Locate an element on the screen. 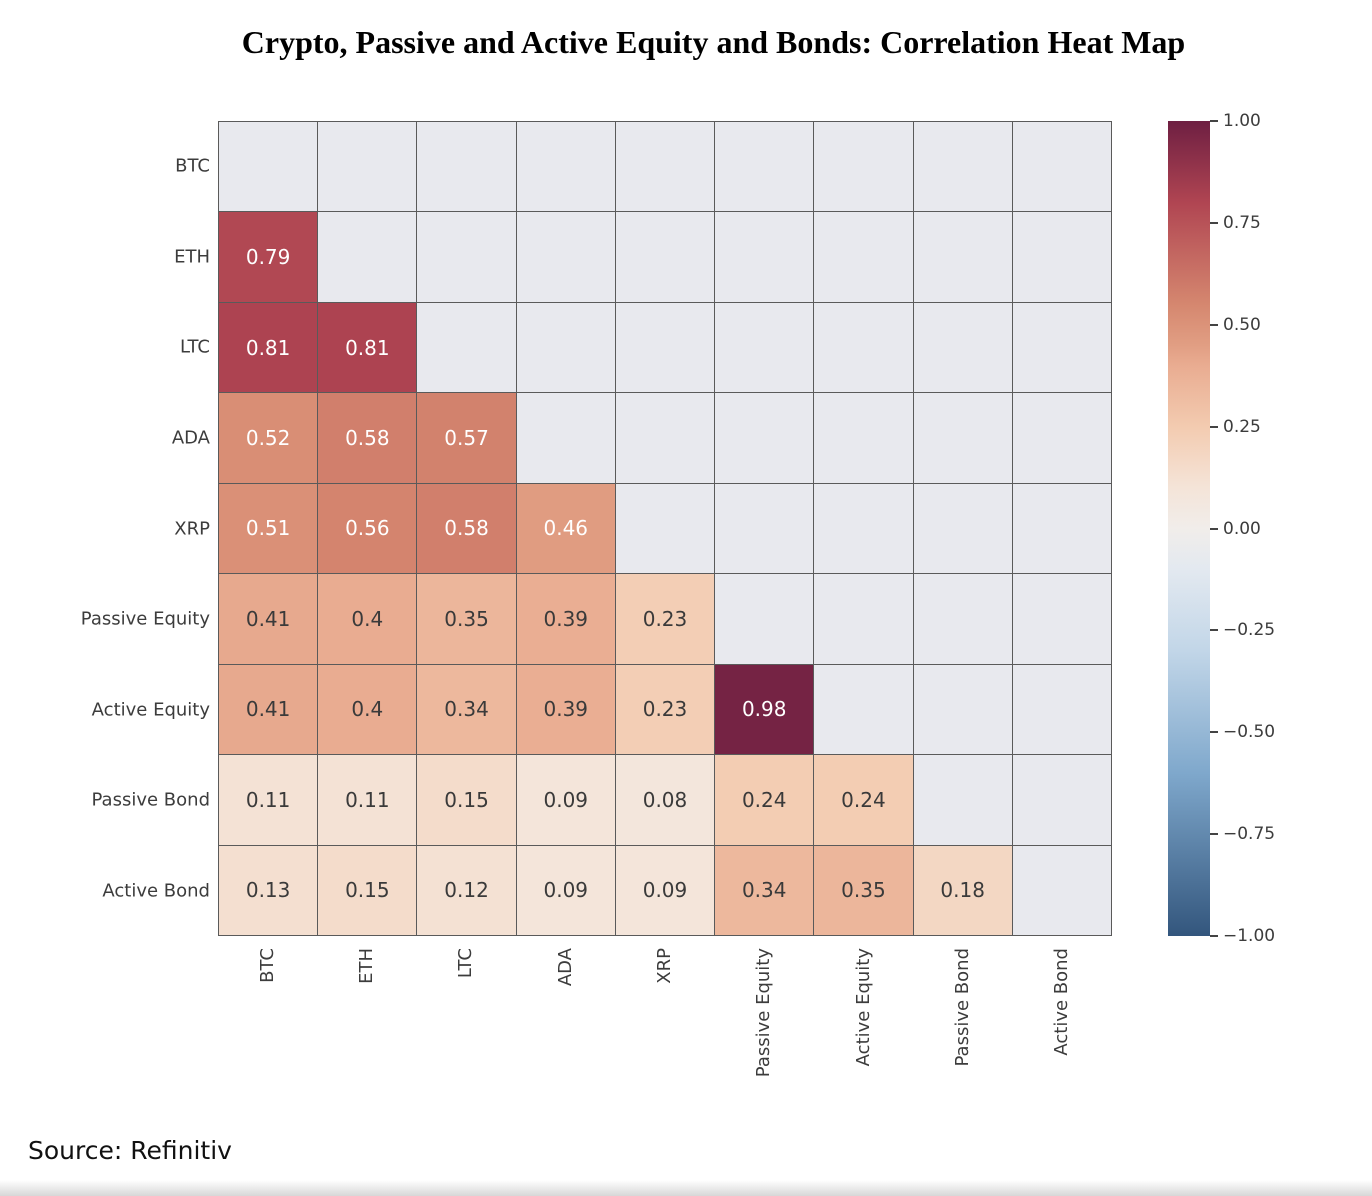 The width and height of the screenshot is (1372, 1196). bottom-gradient is located at coordinates (686, 1188).